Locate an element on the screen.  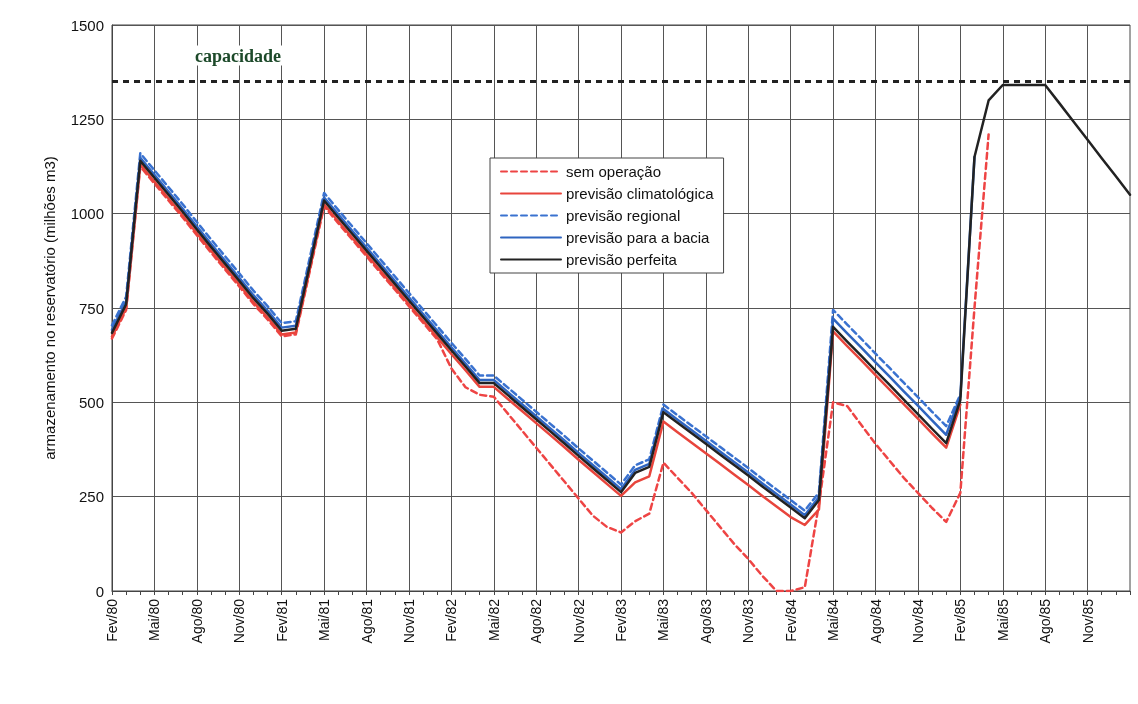
x-tick-label: Ago/84 is located at coordinates (875, 621).